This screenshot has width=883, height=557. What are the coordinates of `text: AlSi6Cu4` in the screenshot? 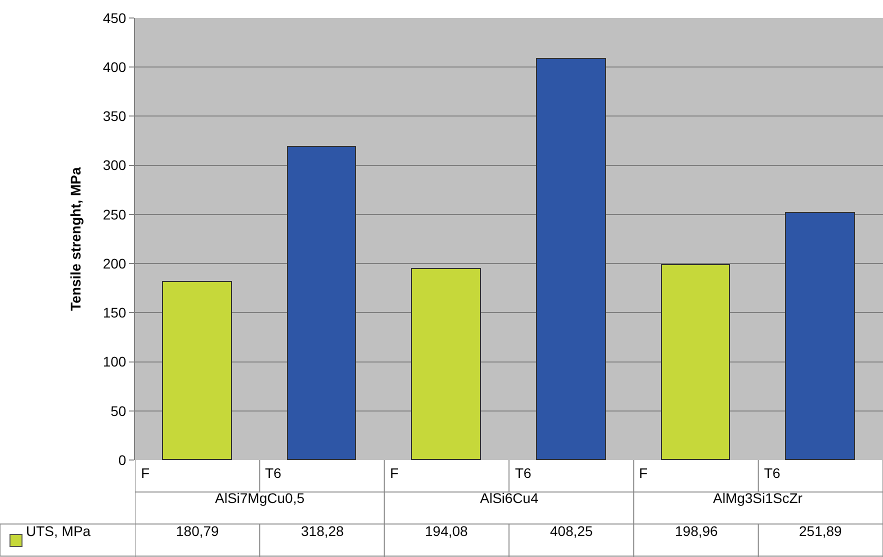 It's located at (509, 498).